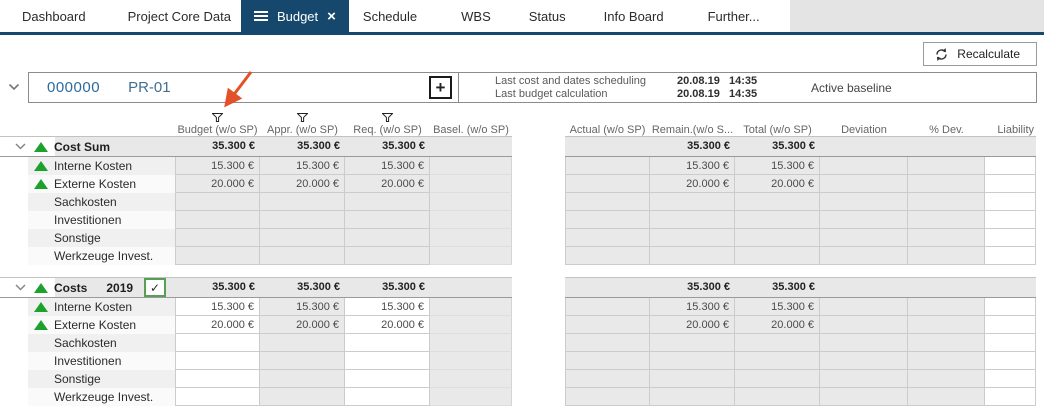 This screenshot has width=1044, height=412. What do you see at coordinates (14, 87) in the screenshot?
I see `project-chevron-down-icon` at bounding box center [14, 87].